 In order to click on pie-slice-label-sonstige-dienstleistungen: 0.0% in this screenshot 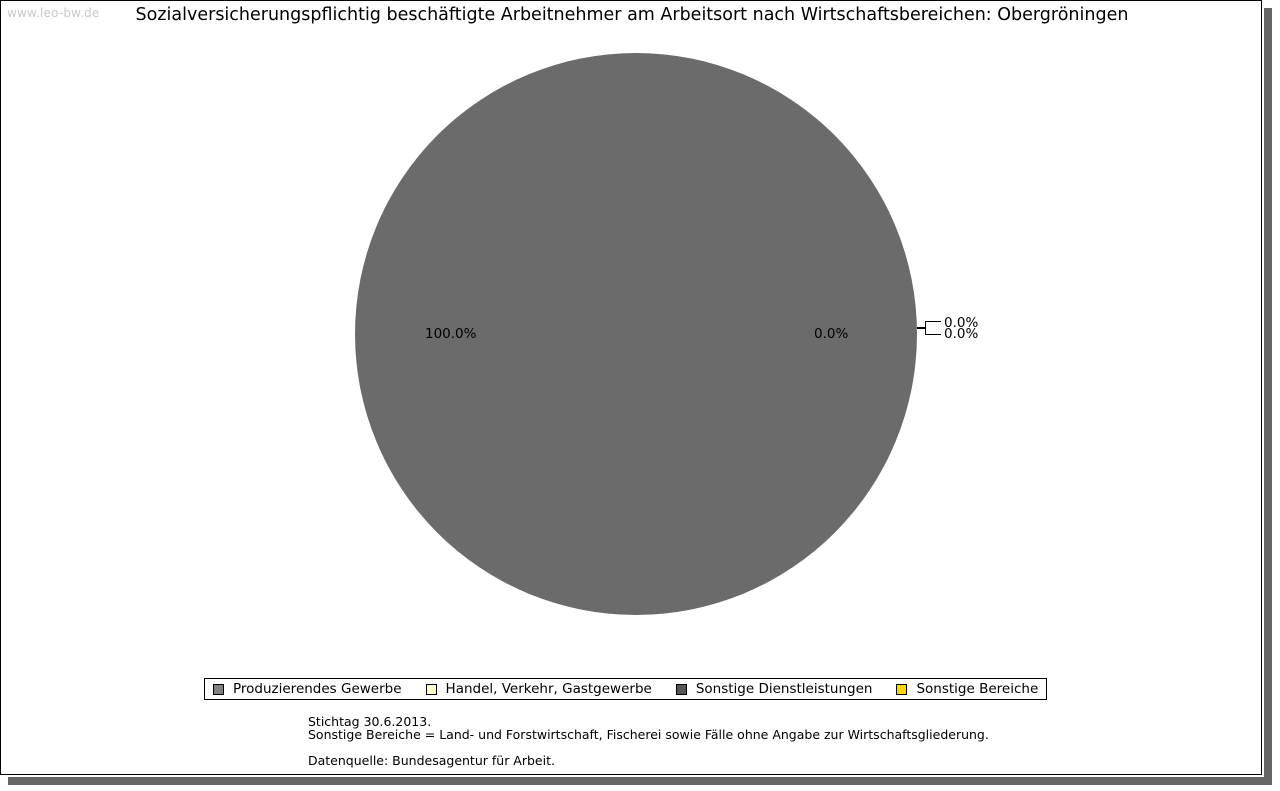, I will do `click(961, 323)`.